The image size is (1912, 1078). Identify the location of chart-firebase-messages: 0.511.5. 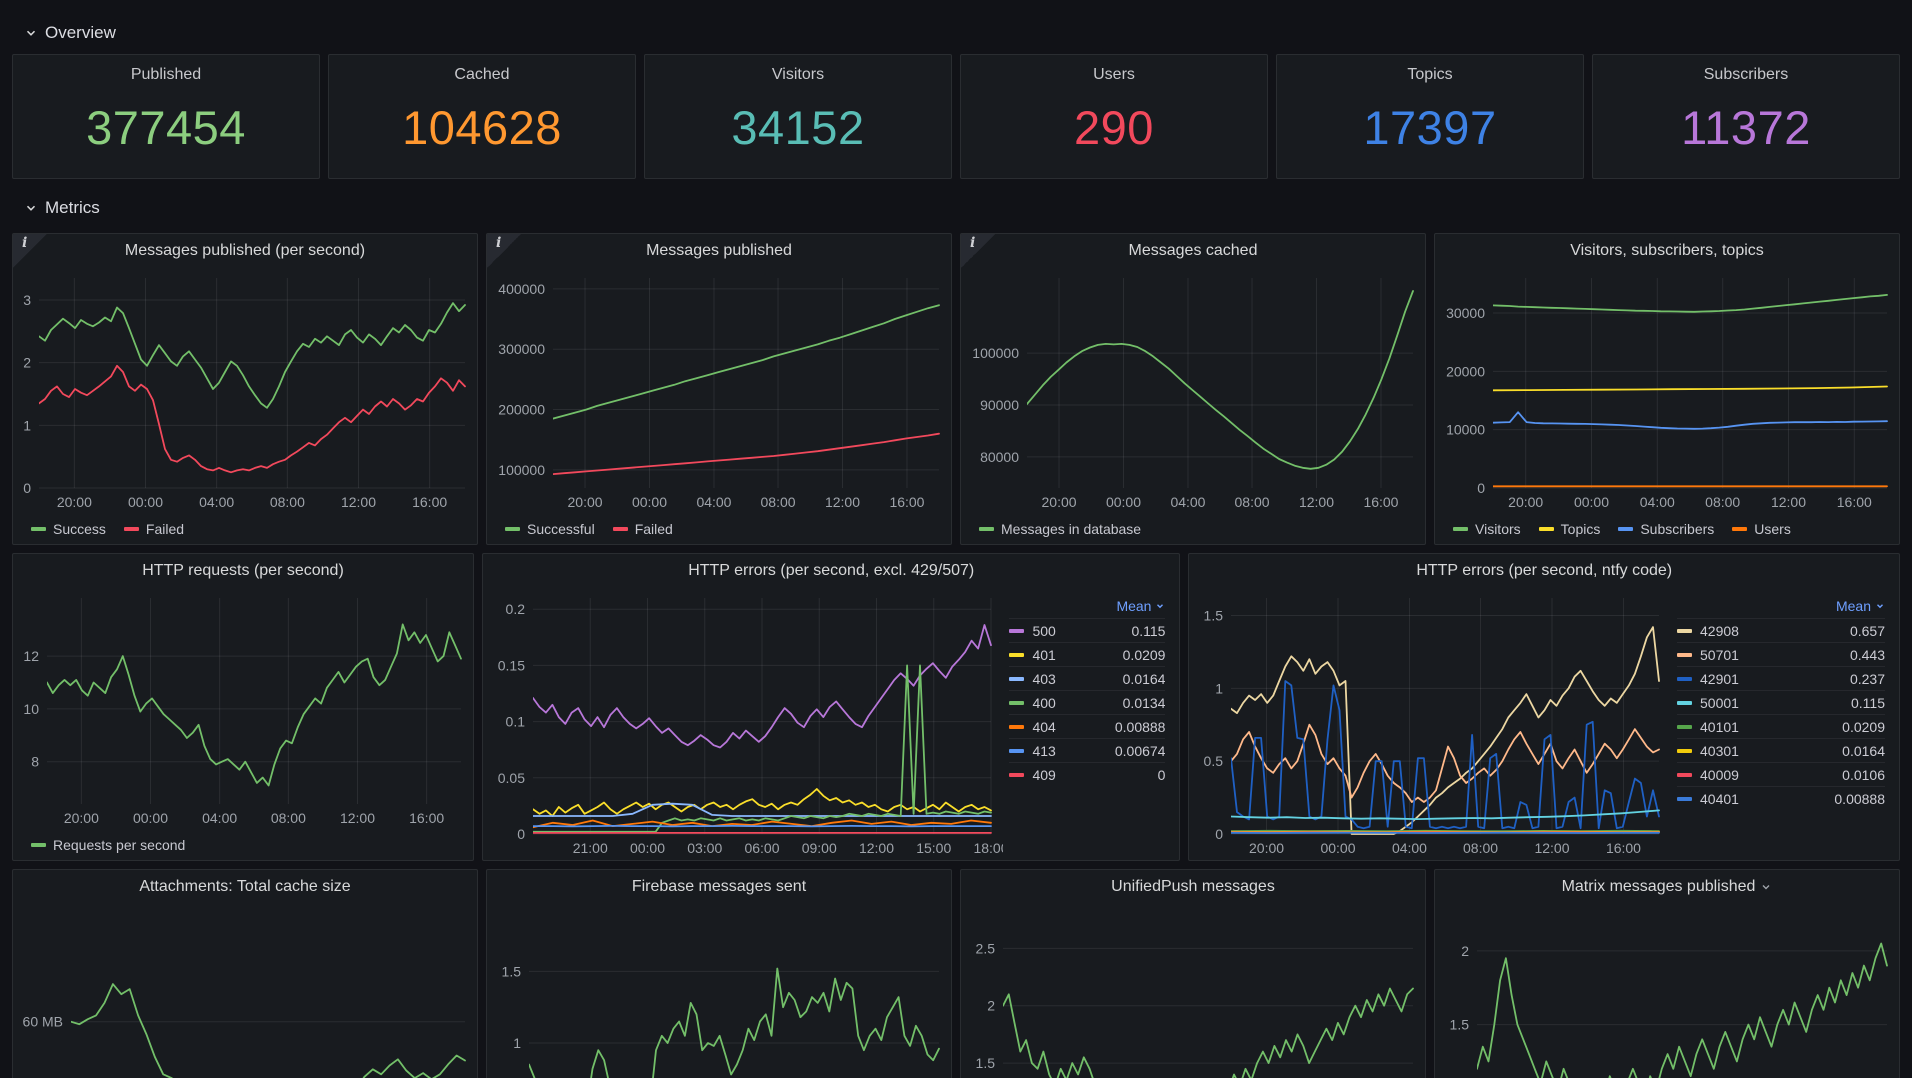
(719, 991).